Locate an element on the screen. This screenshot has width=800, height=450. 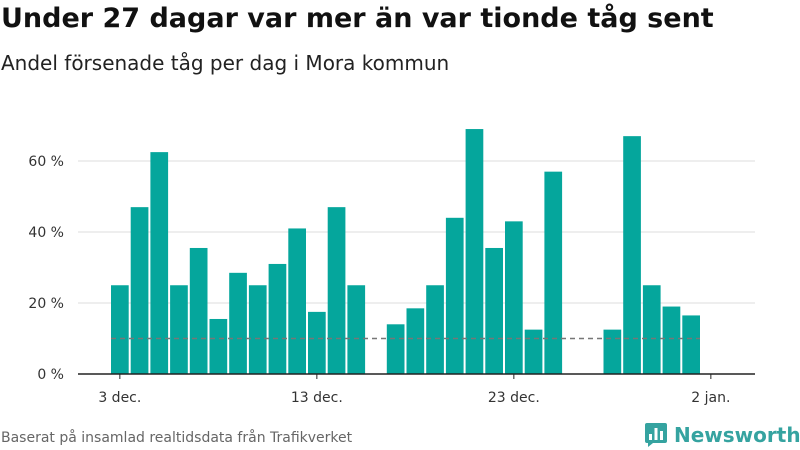
x-tick-label: 2 jan. is located at coordinates (710, 398).